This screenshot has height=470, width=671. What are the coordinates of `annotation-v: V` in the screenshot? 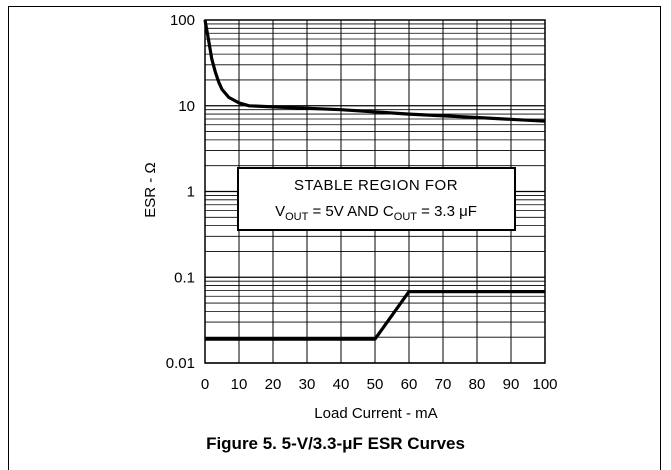 It's located at (280, 211).